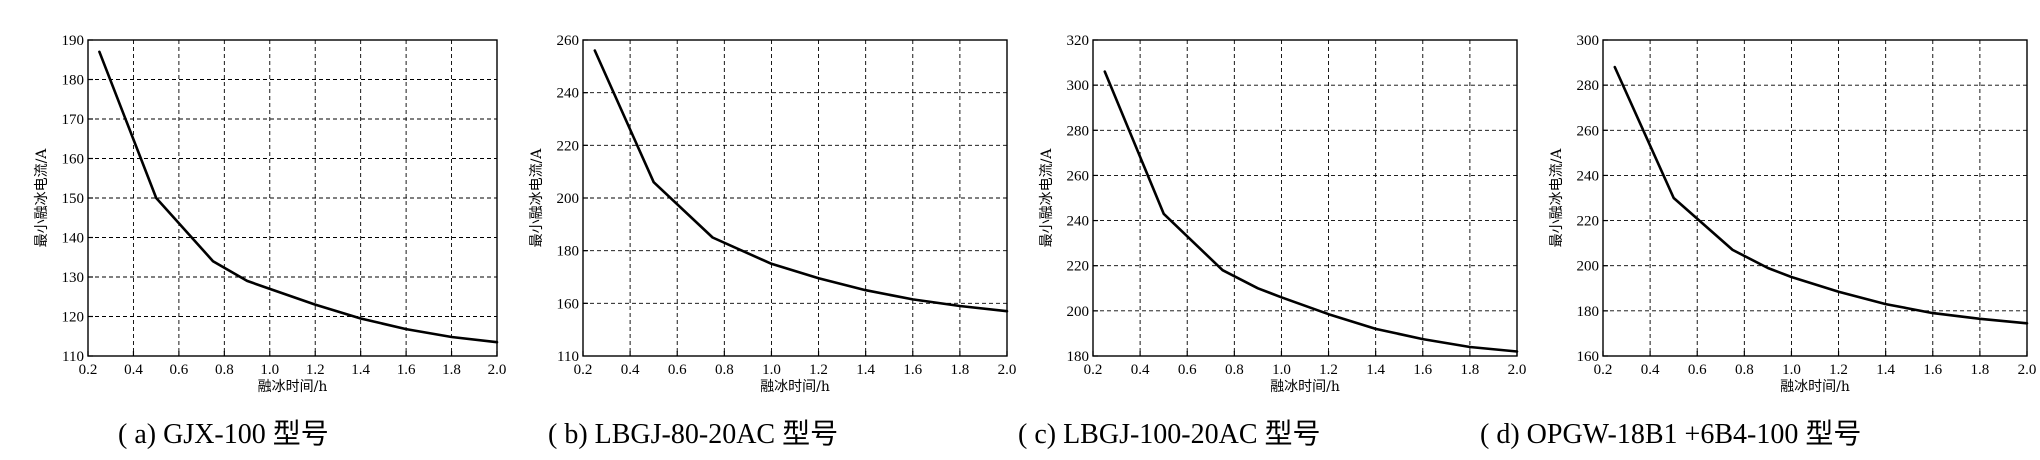 The image size is (2040, 460). I want to click on y-tick-label: 130, so click(73, 278).